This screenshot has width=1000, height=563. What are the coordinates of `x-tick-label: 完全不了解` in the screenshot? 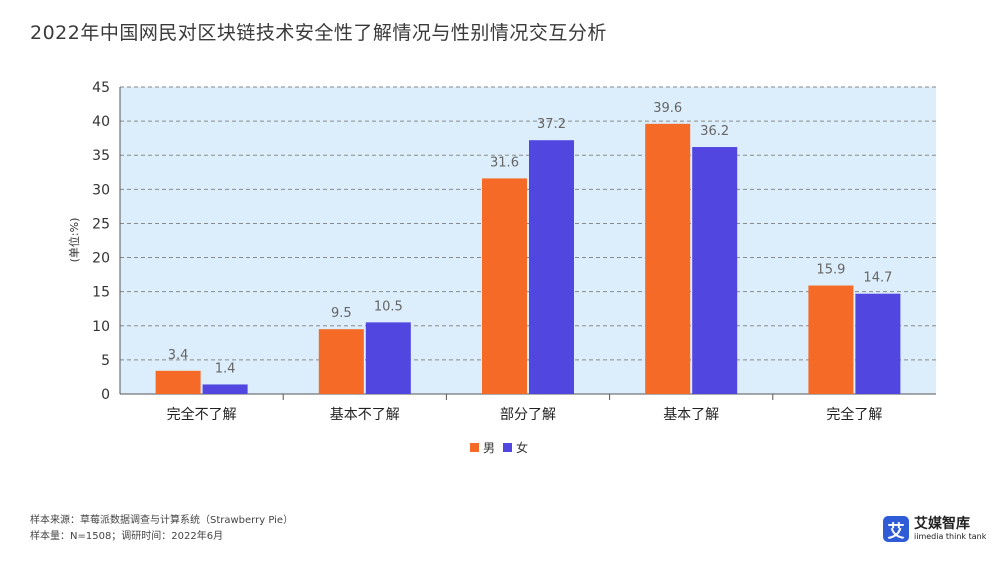 It's located at (202, 414).